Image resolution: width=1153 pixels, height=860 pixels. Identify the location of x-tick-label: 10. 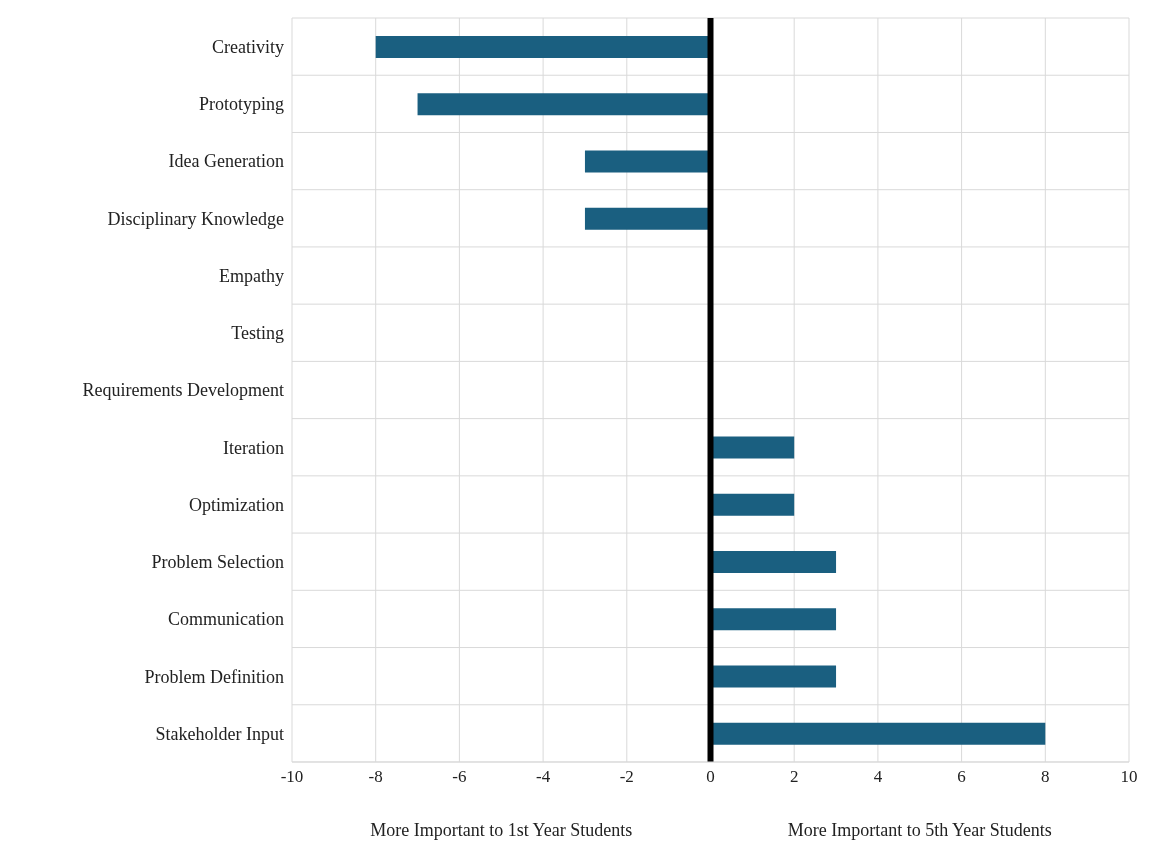
(1129, 777).